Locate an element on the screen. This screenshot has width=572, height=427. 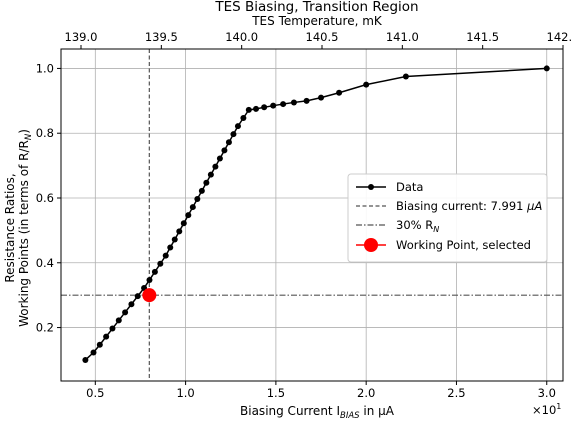
y-tick-label: 0.4 is located at coordinates (45, 263).